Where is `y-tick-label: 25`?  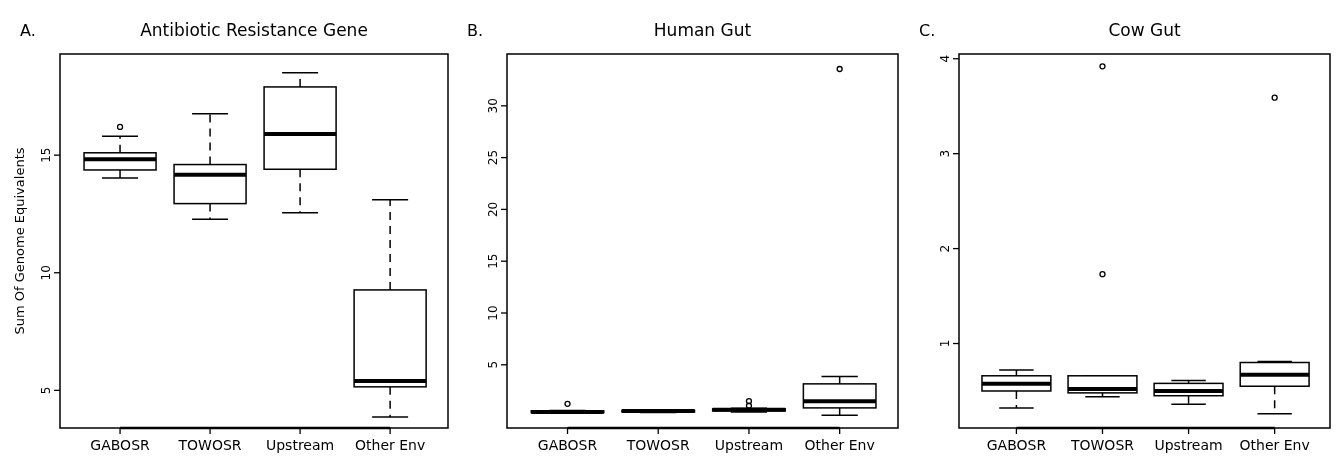 y-tick-label: 25 is located at coordinates (493, 157).